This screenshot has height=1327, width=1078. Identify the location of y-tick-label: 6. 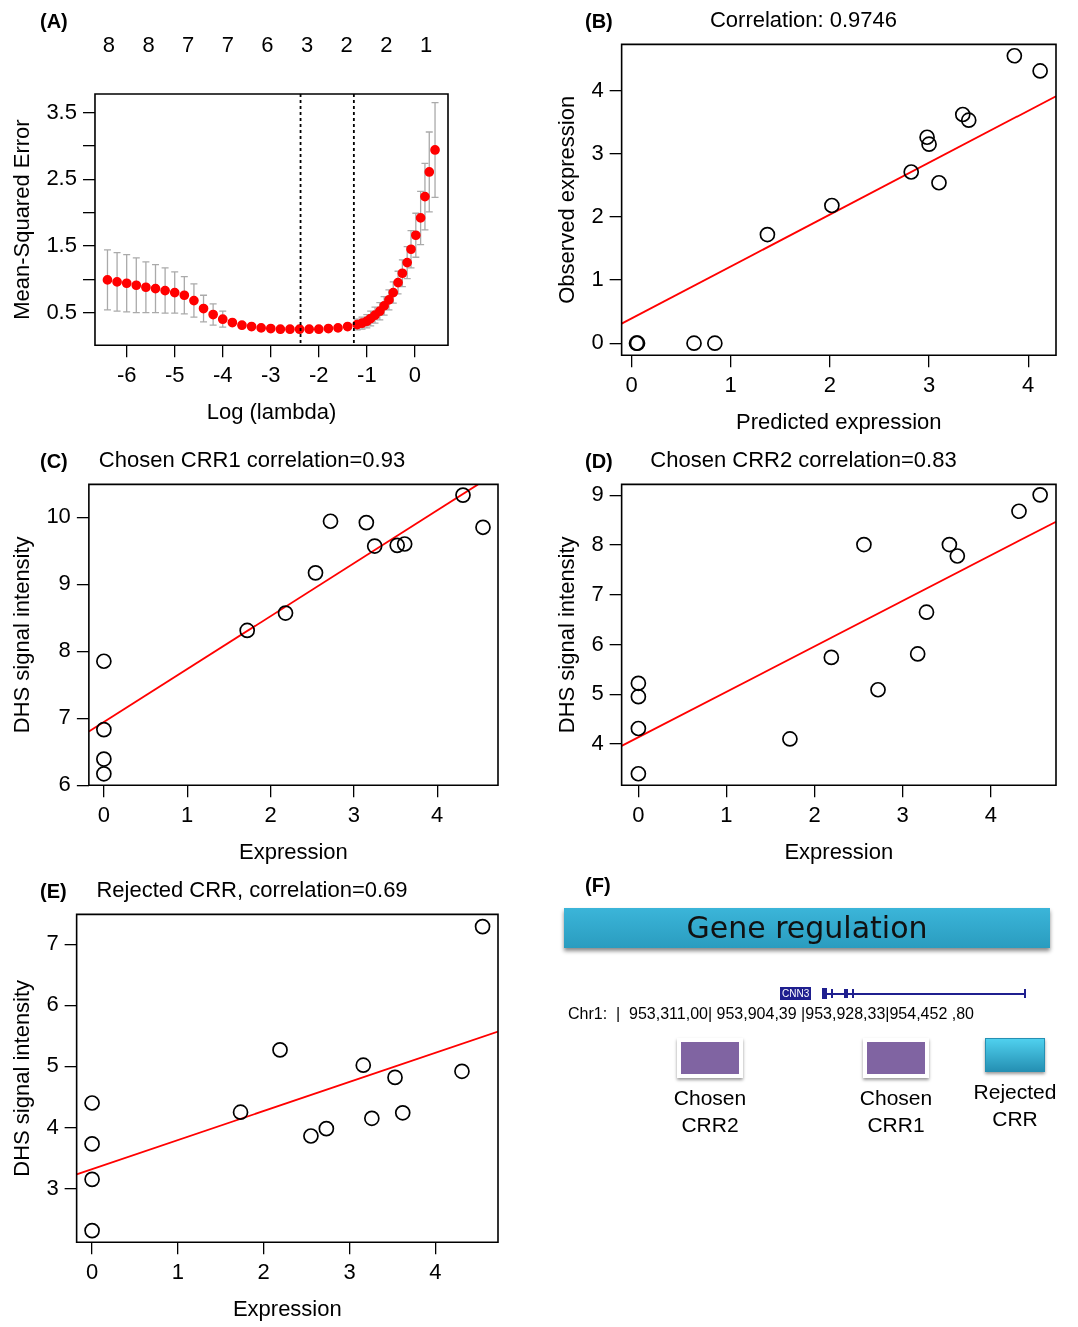
(597, 643).